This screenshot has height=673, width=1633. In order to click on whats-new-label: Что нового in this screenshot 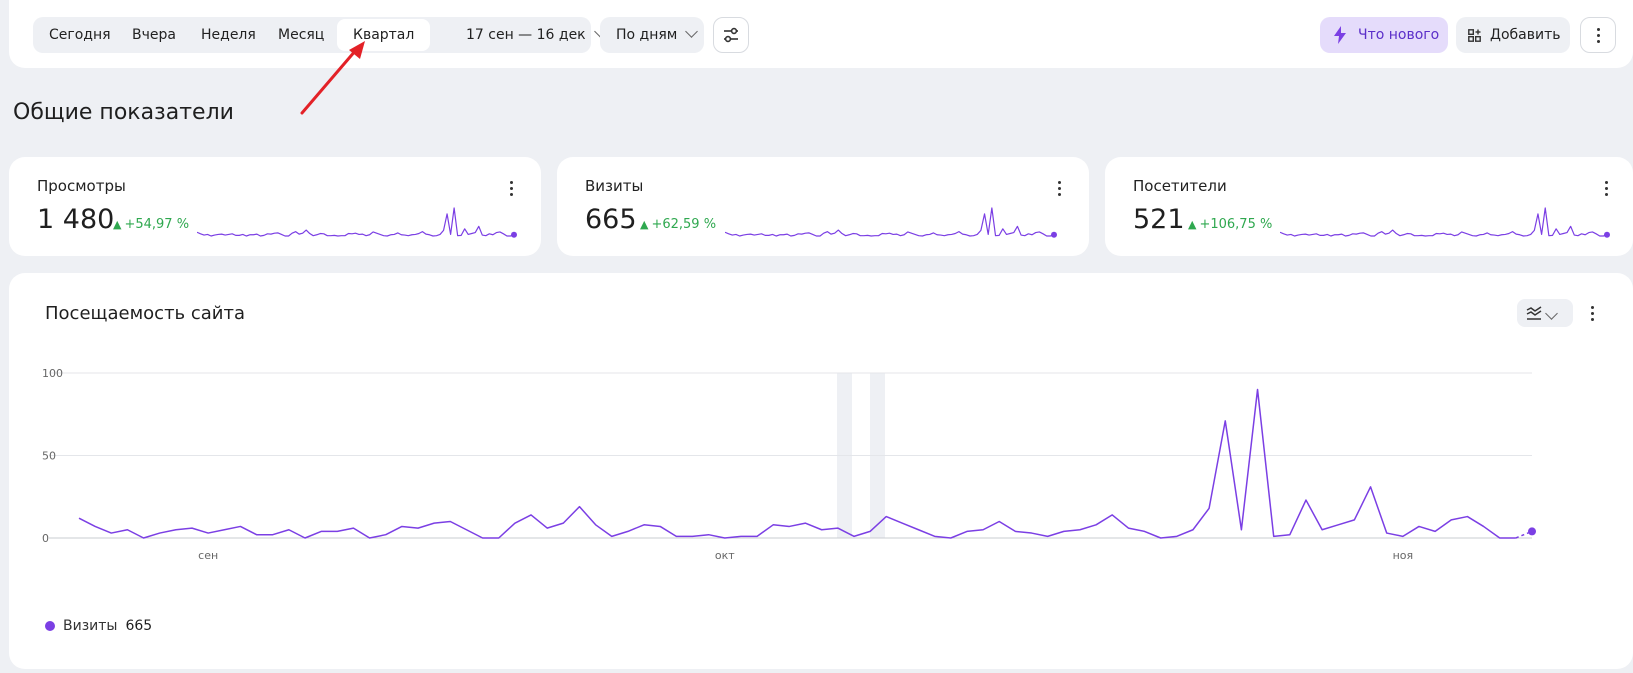, I will do `click(1399, 35)`.